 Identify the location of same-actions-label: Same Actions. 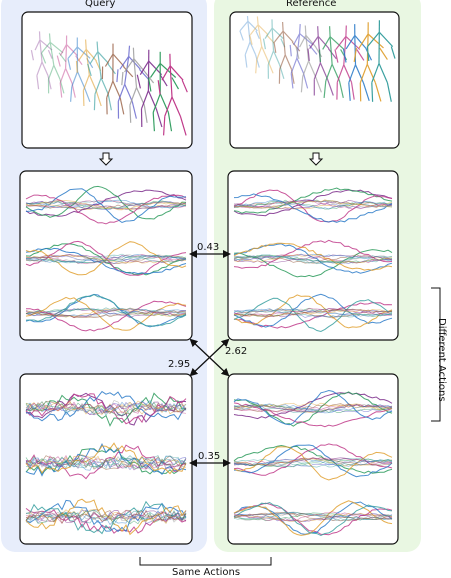
(206, 573).